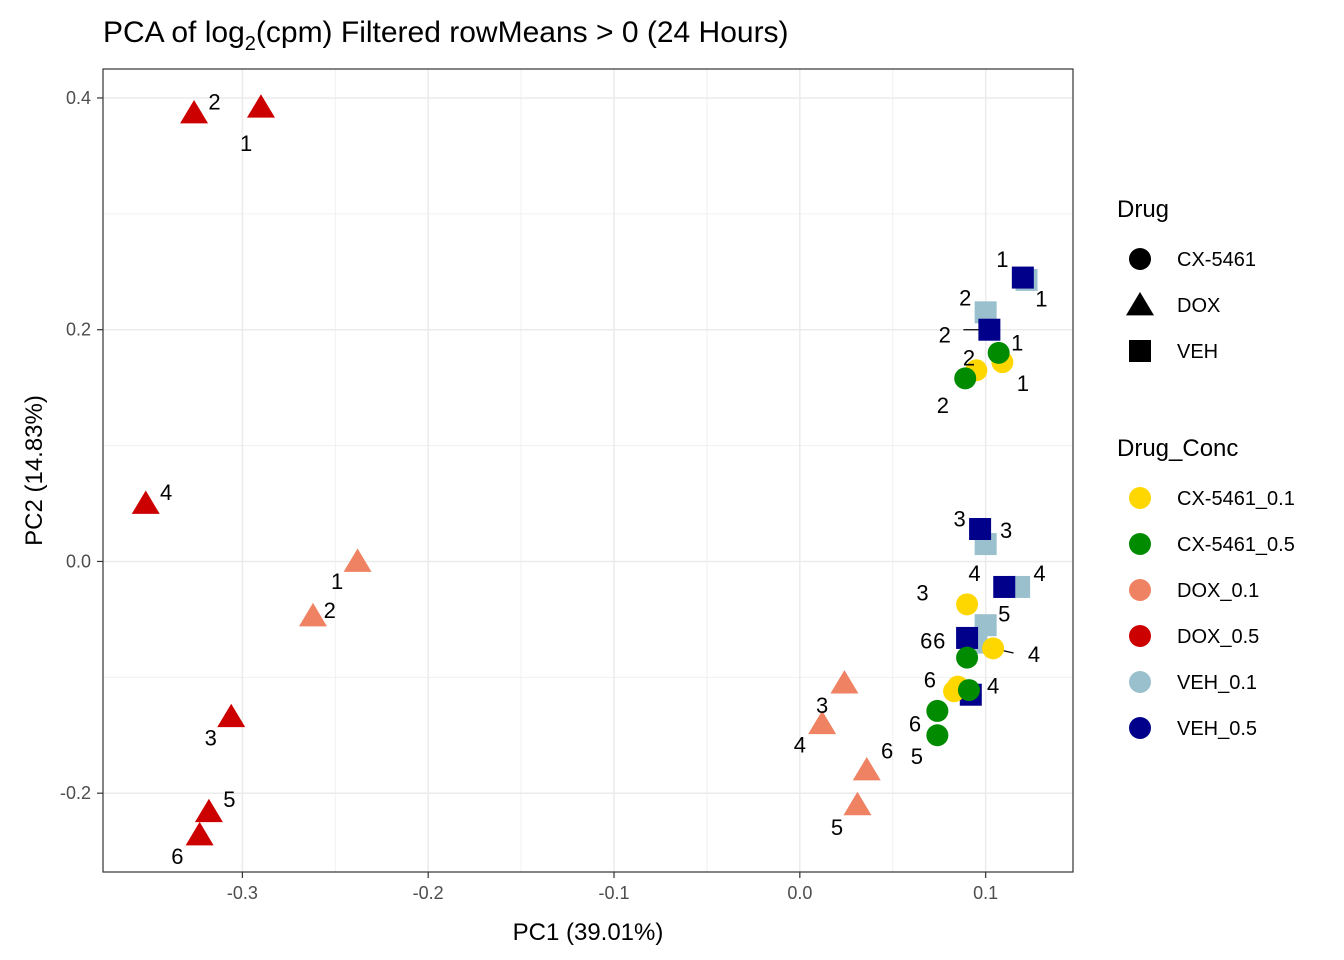 This screenshot has height=960, width=1344. I want to click on legend-title-drug-conc: Drug_Conc, so click(1177, 448).